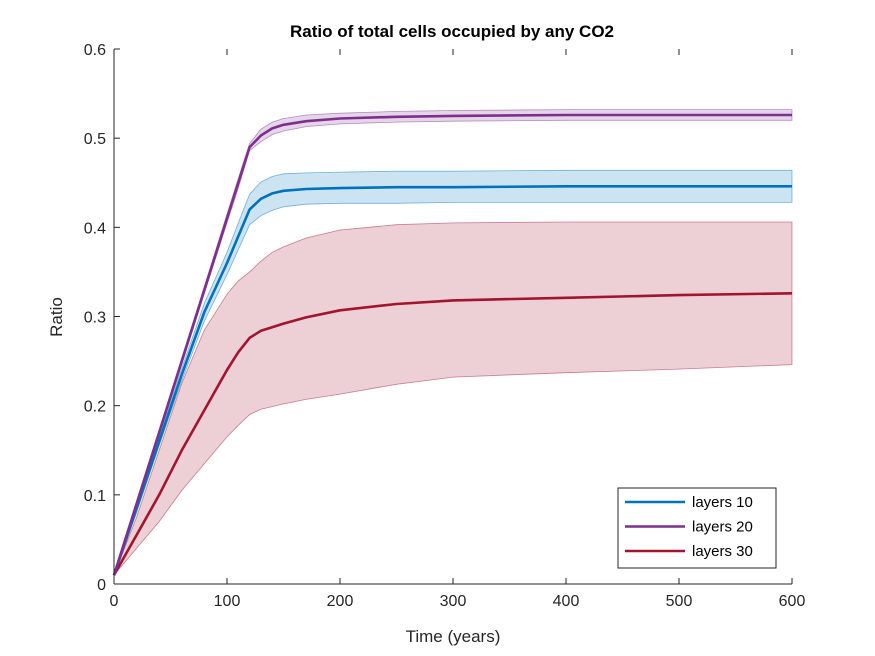  What do you see at coordinates (453, 601) in the screenshot?
I see `x-tick-label: 300` at bounding box center [453, 601].